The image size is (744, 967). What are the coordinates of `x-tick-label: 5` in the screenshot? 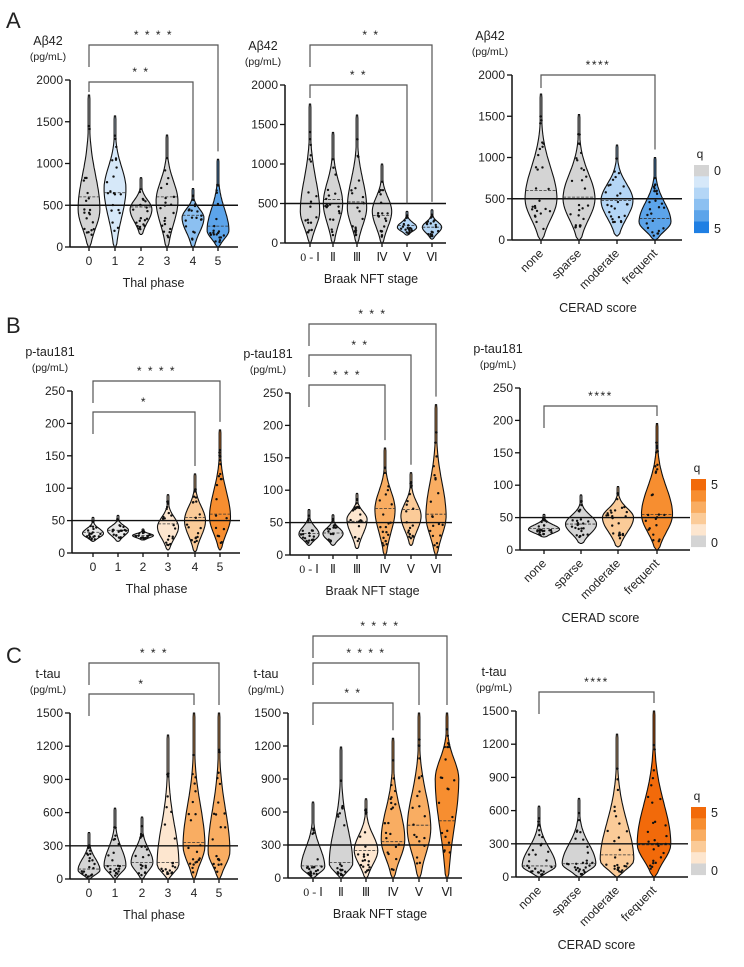 It's located at (218, 261).